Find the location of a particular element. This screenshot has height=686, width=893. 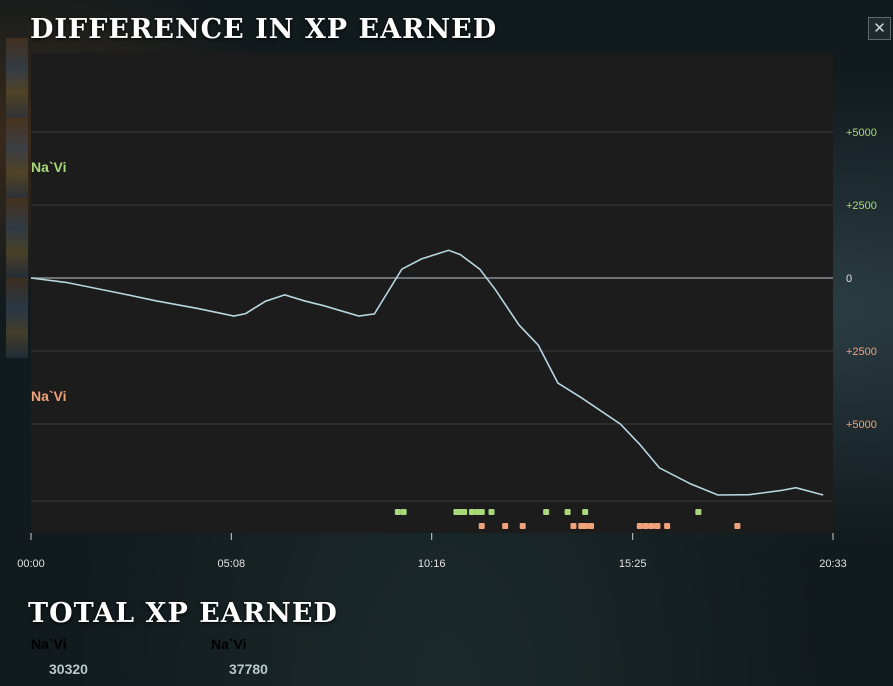

x-tick-label: 20:33 is located at coordinates (833, 564).